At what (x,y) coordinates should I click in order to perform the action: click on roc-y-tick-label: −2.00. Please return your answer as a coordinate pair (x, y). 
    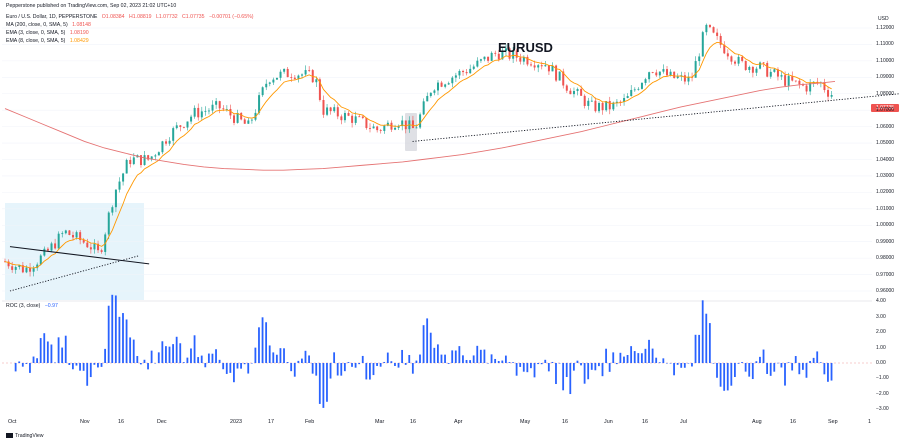
    Looking at the image, I should click on (882, 393).